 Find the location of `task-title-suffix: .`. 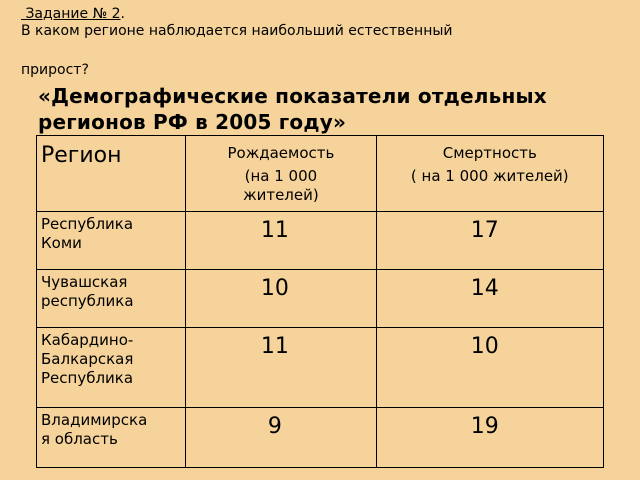

task-title-suffix: . is located at coordinates (122, 14).